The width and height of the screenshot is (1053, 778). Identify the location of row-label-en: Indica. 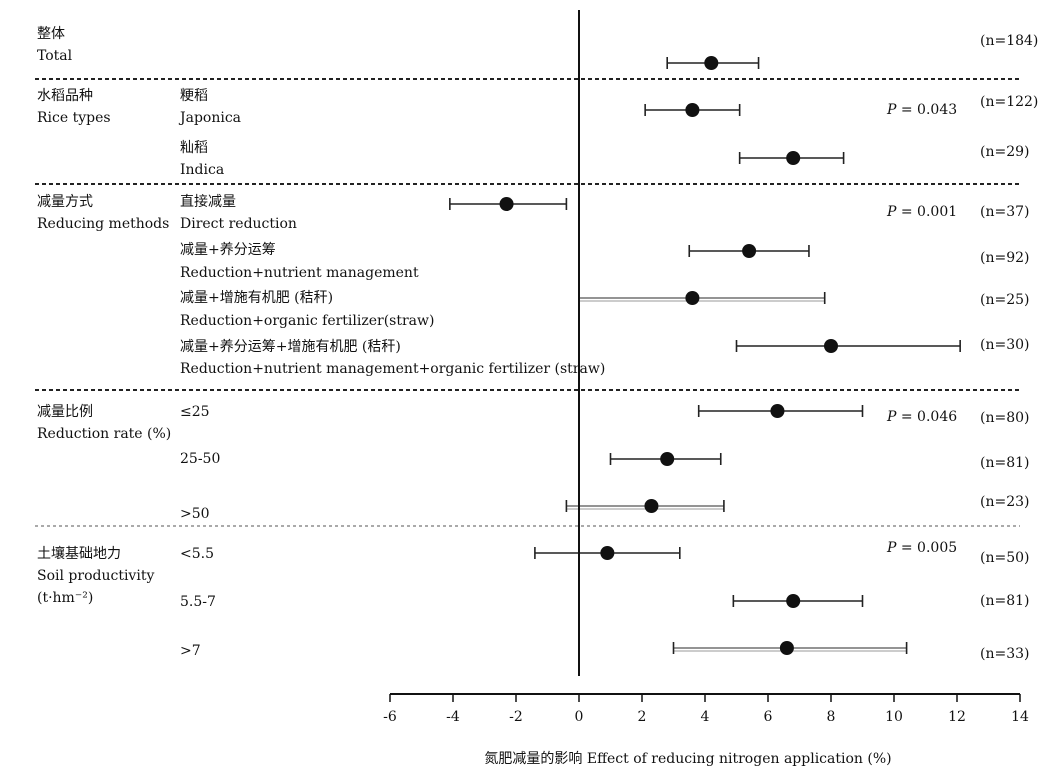
(202, 170).